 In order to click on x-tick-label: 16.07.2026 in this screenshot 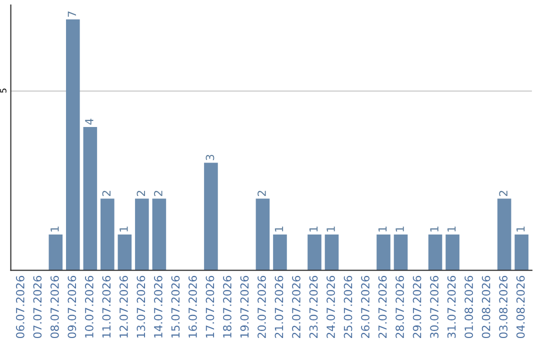, I will do `click(192, 307)`.